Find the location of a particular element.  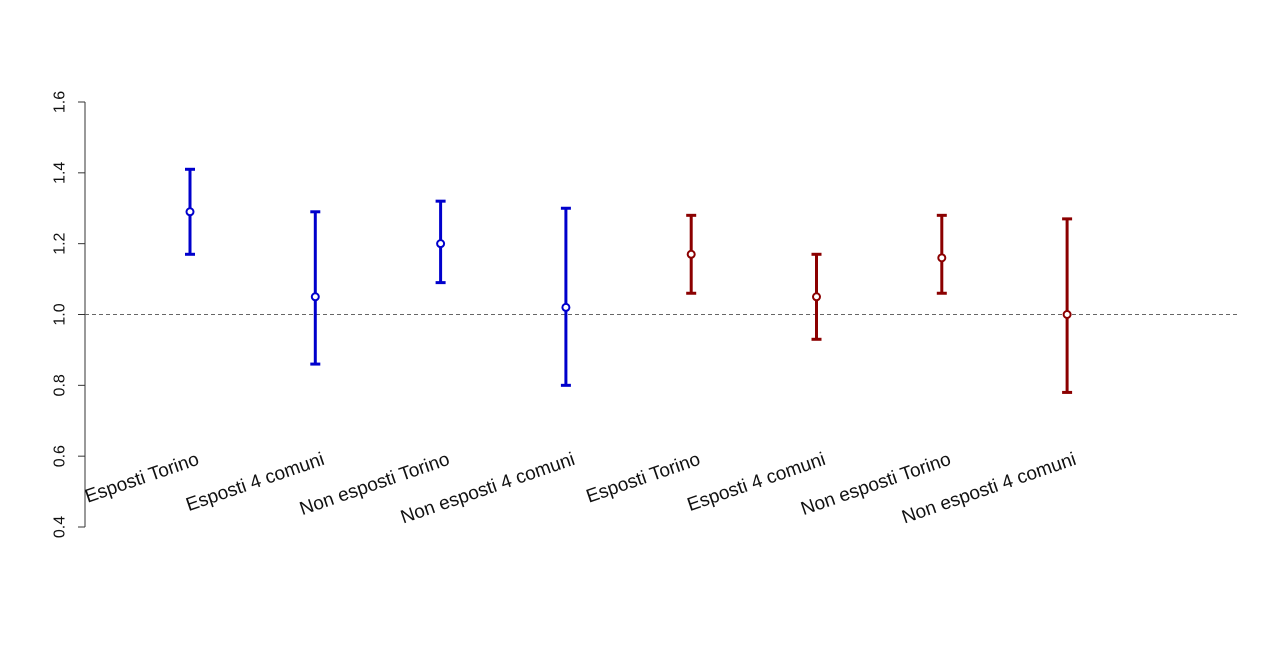

y-tick-label: 1.2 is located at coordinates (60, 243).